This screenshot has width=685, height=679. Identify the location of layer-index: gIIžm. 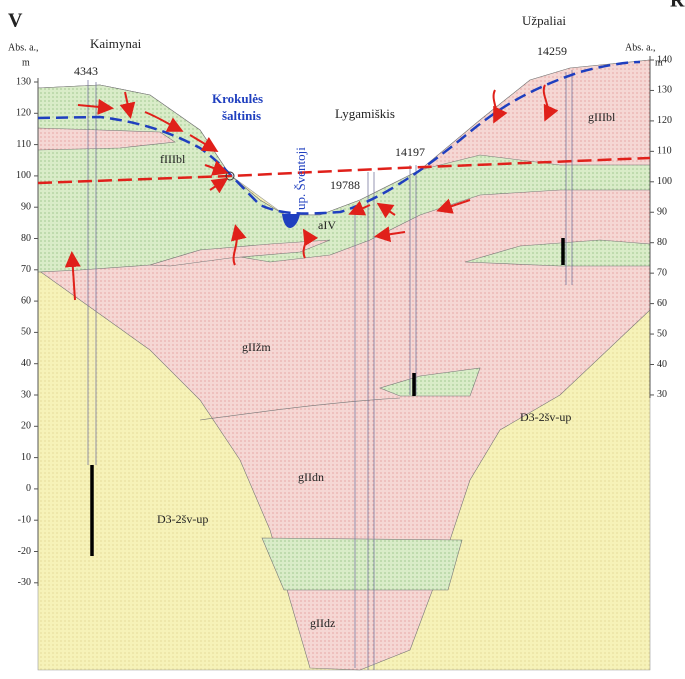
(256, 347).